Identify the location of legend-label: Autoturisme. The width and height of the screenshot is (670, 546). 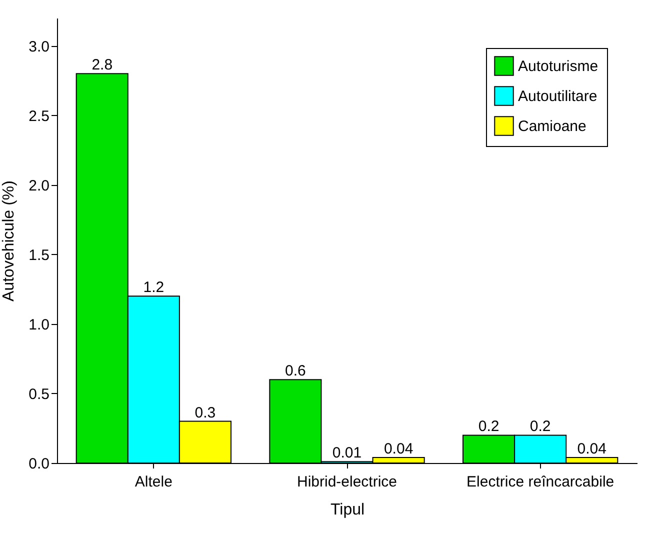
(558, 66).